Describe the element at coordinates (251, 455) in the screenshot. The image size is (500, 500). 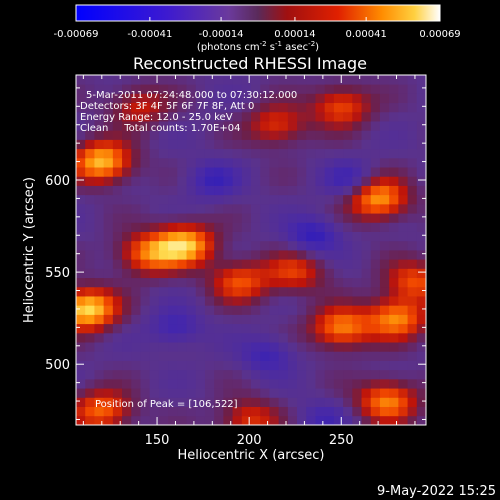
I see `x-axis-label: Heliocentric X (arcsec)` at that location.